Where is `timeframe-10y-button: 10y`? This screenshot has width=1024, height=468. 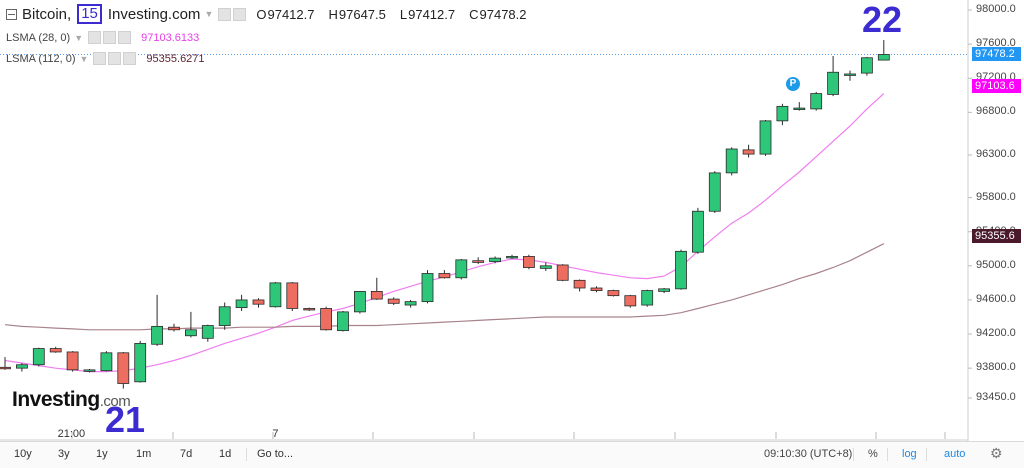
timeframe-10y-button: 10y is located at coordinates (23, 454).